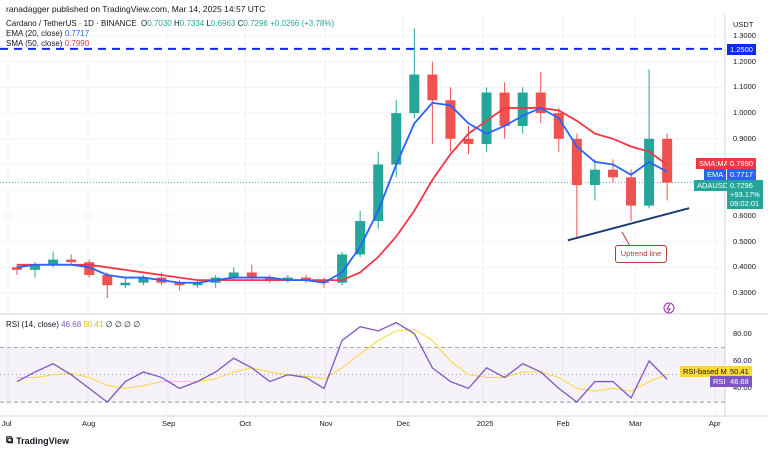  Describe the element at coordinates (7, 423) in the screenshot. I see `time-tick-label: Jul` at that location.